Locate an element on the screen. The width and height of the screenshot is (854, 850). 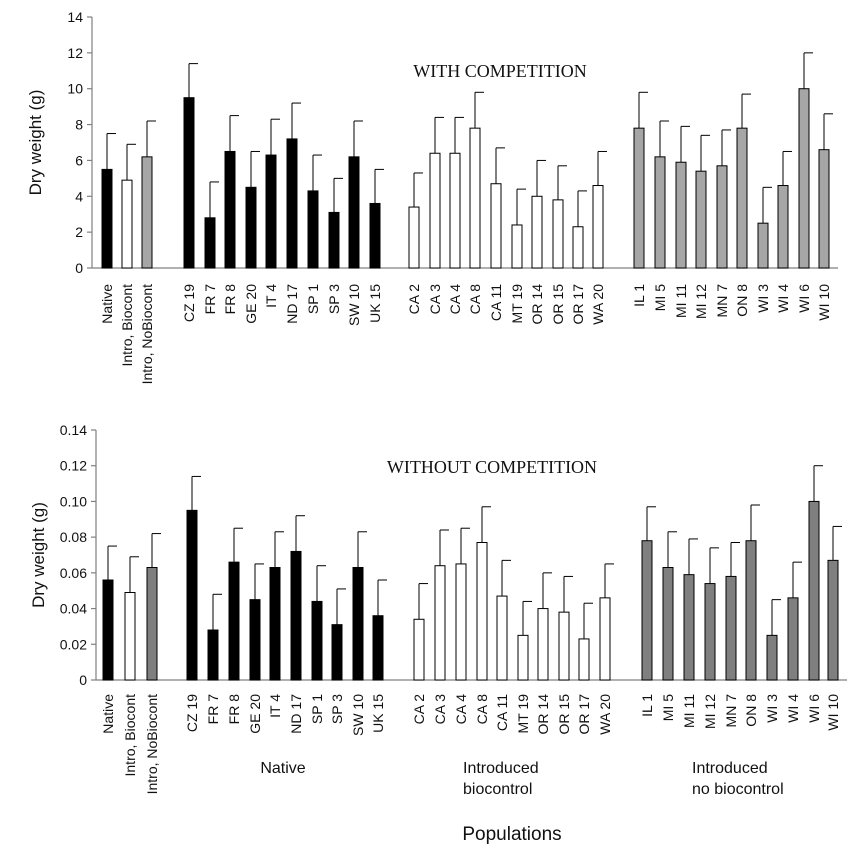
y-tick-label: 0.10 is located at coordinates (73, 501).